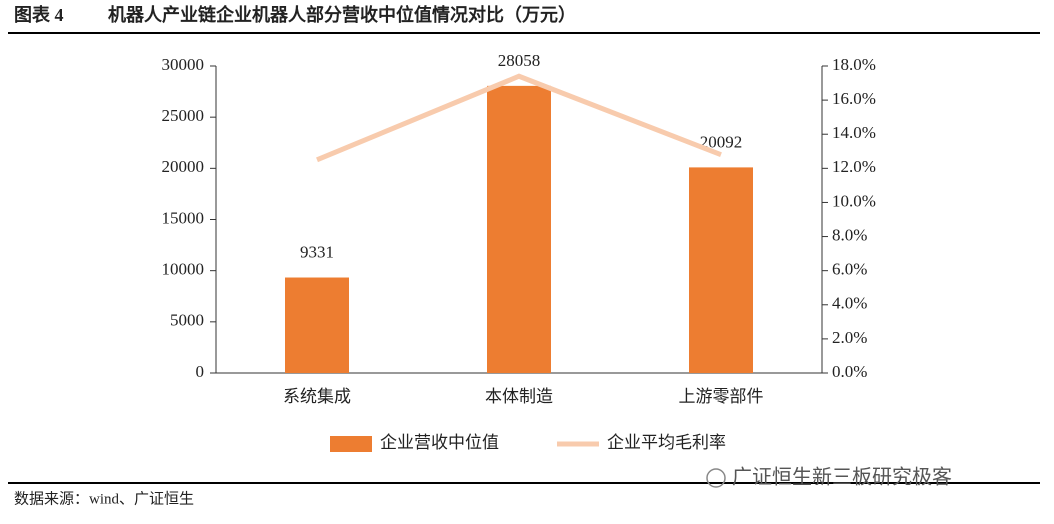 This screenshot has width=1054, height=524. What do you see at coordinates (183, 166) in the screenshot?
I see `y-tick-label: 20000` at bounding box center [183, 166].